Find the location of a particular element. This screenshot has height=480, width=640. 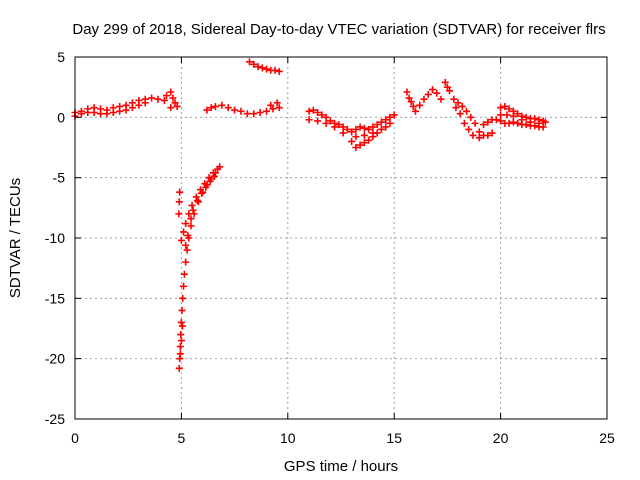

x-tick-label: 5 is located at coordinates (182, 438).